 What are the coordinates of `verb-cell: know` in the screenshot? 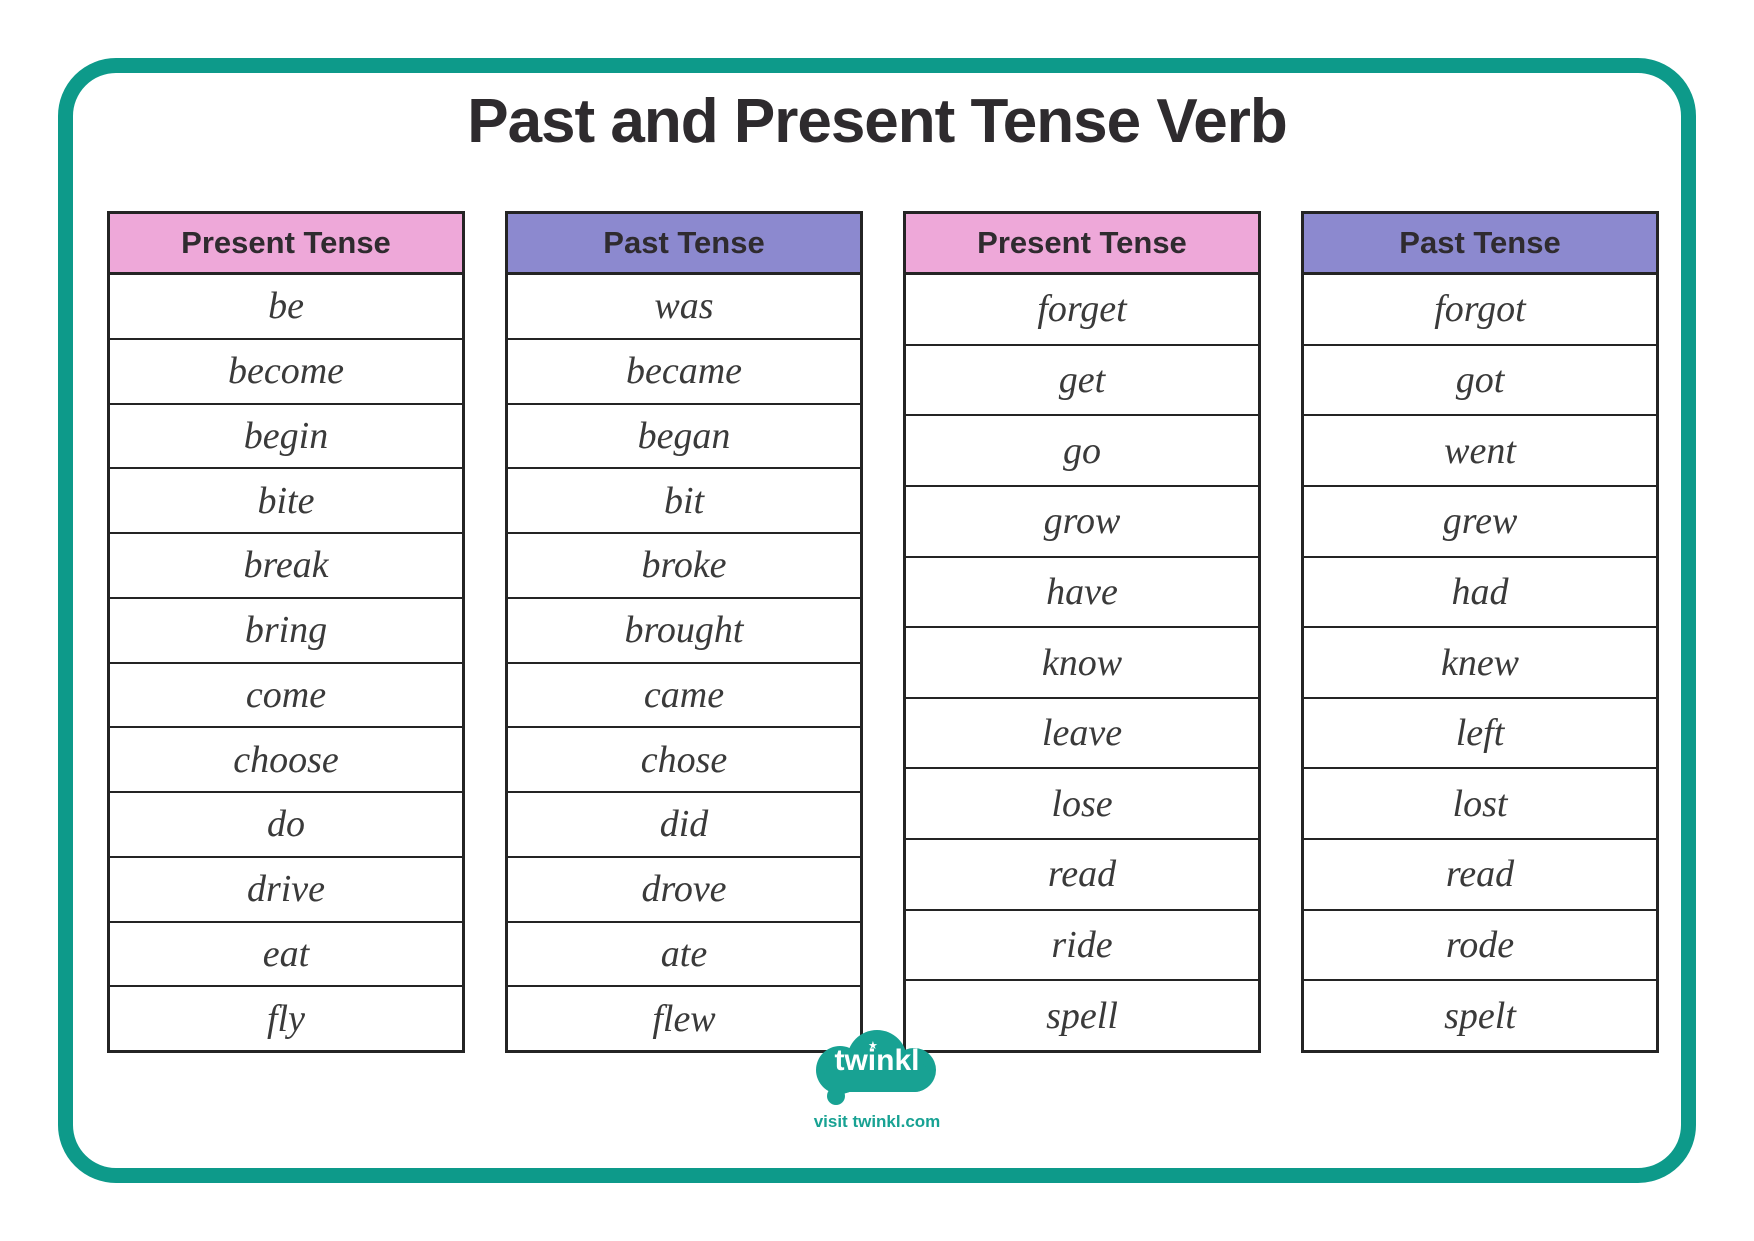 It's located at (1082, 663).